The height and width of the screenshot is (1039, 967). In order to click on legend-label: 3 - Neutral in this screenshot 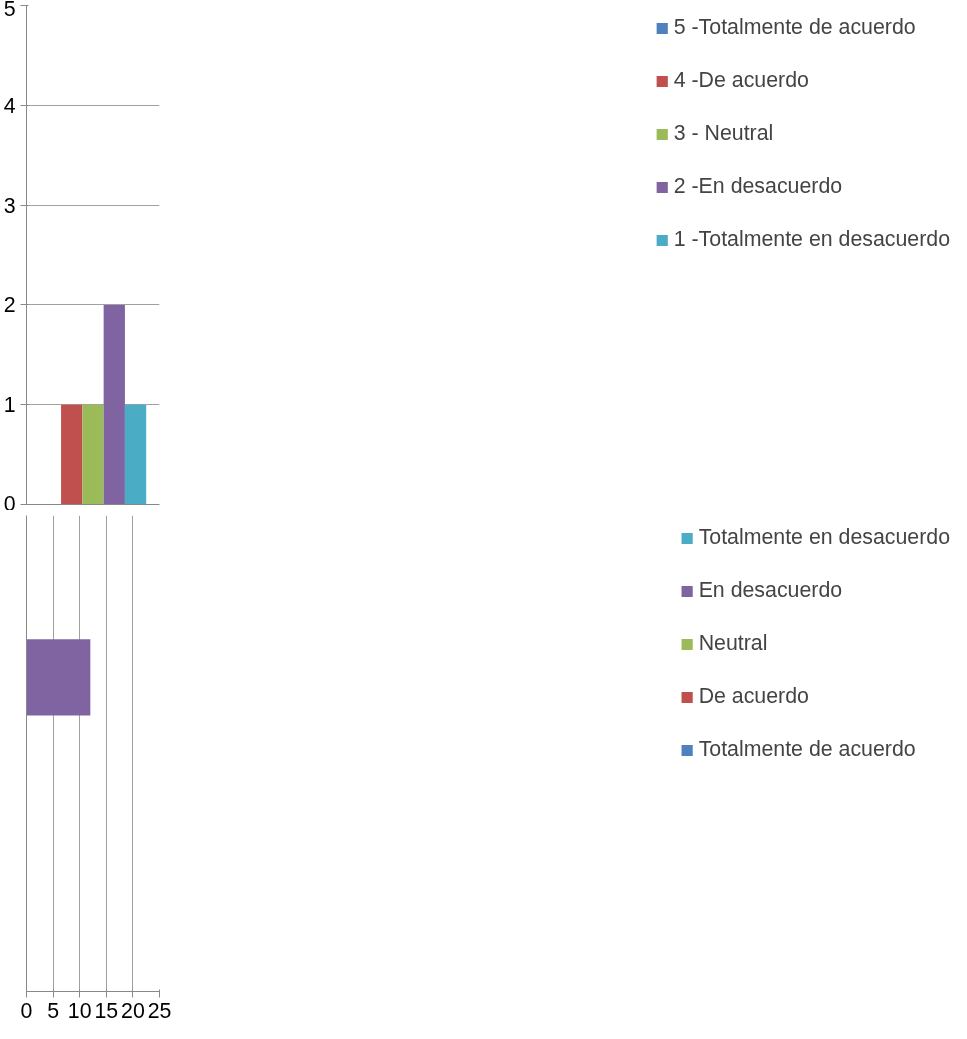, I will do `click(723, 133)`.